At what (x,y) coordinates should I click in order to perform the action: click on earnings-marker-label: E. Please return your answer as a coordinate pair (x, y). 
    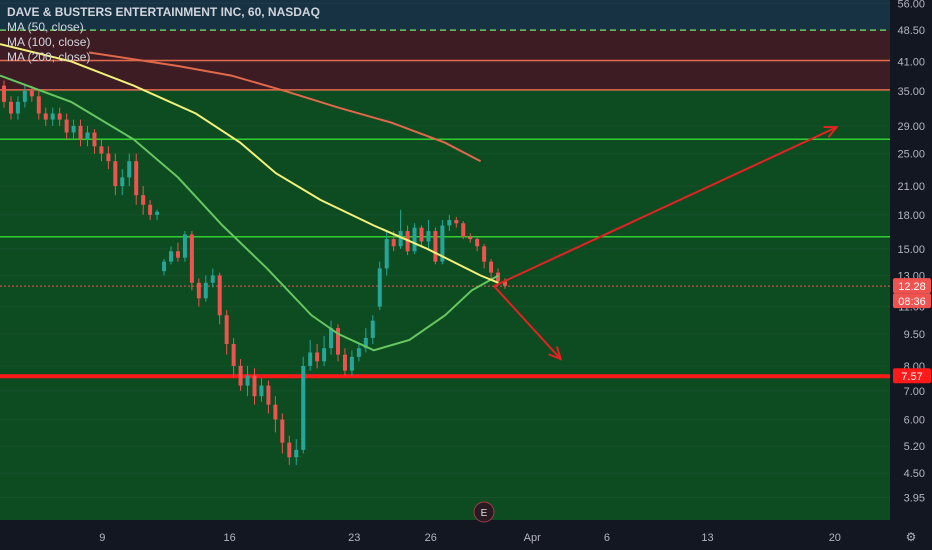
    Looking at the image, I should click on (484, 513).